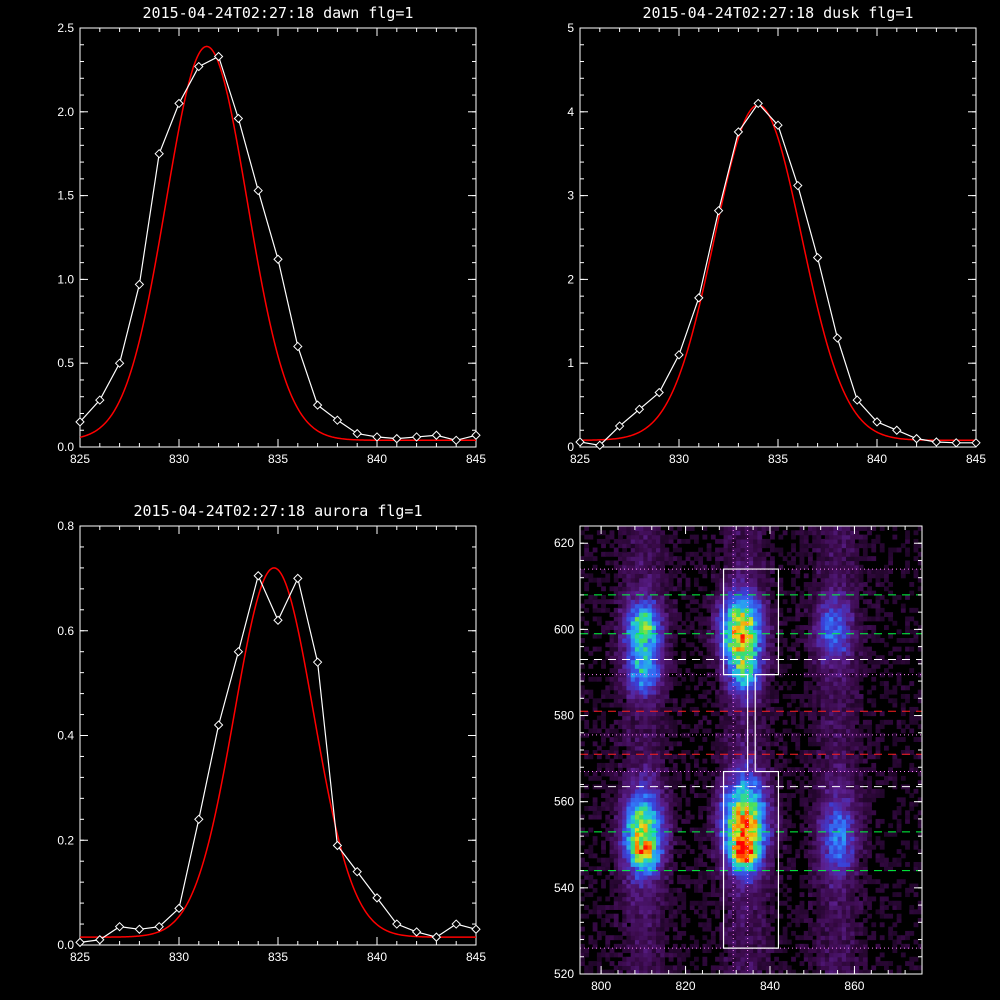  I want to click on y-tick-label: 0.5, so click(65, 363).